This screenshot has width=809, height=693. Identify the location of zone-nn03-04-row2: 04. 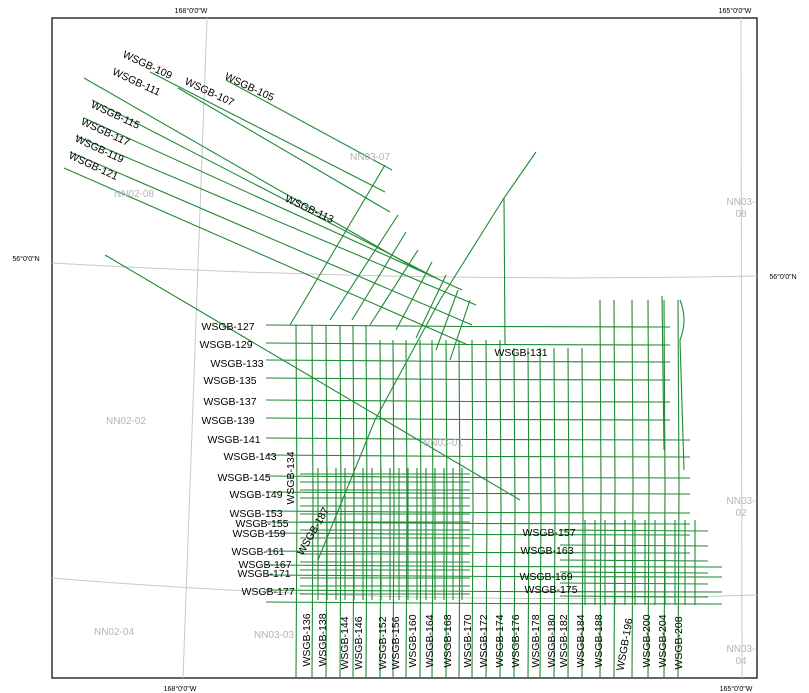
(741, 661).